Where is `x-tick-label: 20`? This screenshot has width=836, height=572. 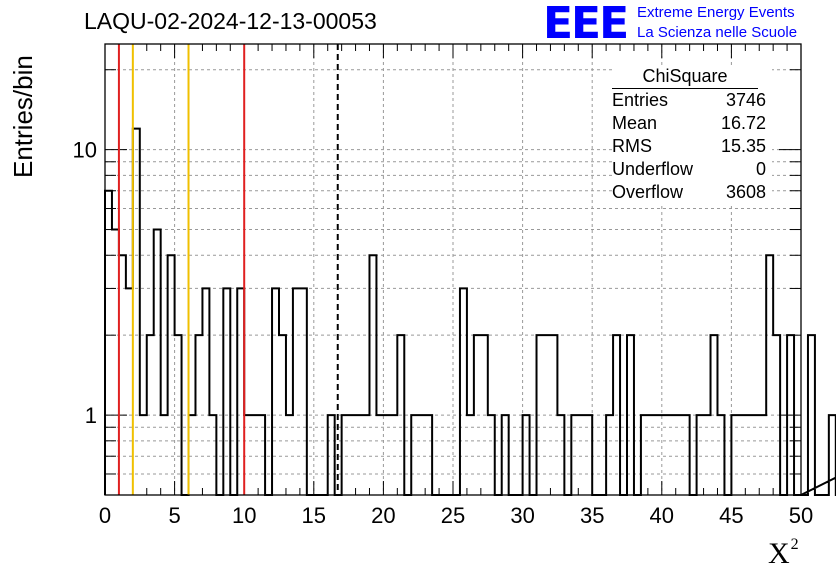 x-tick-label: 20 is located at coordinates (383, 515).